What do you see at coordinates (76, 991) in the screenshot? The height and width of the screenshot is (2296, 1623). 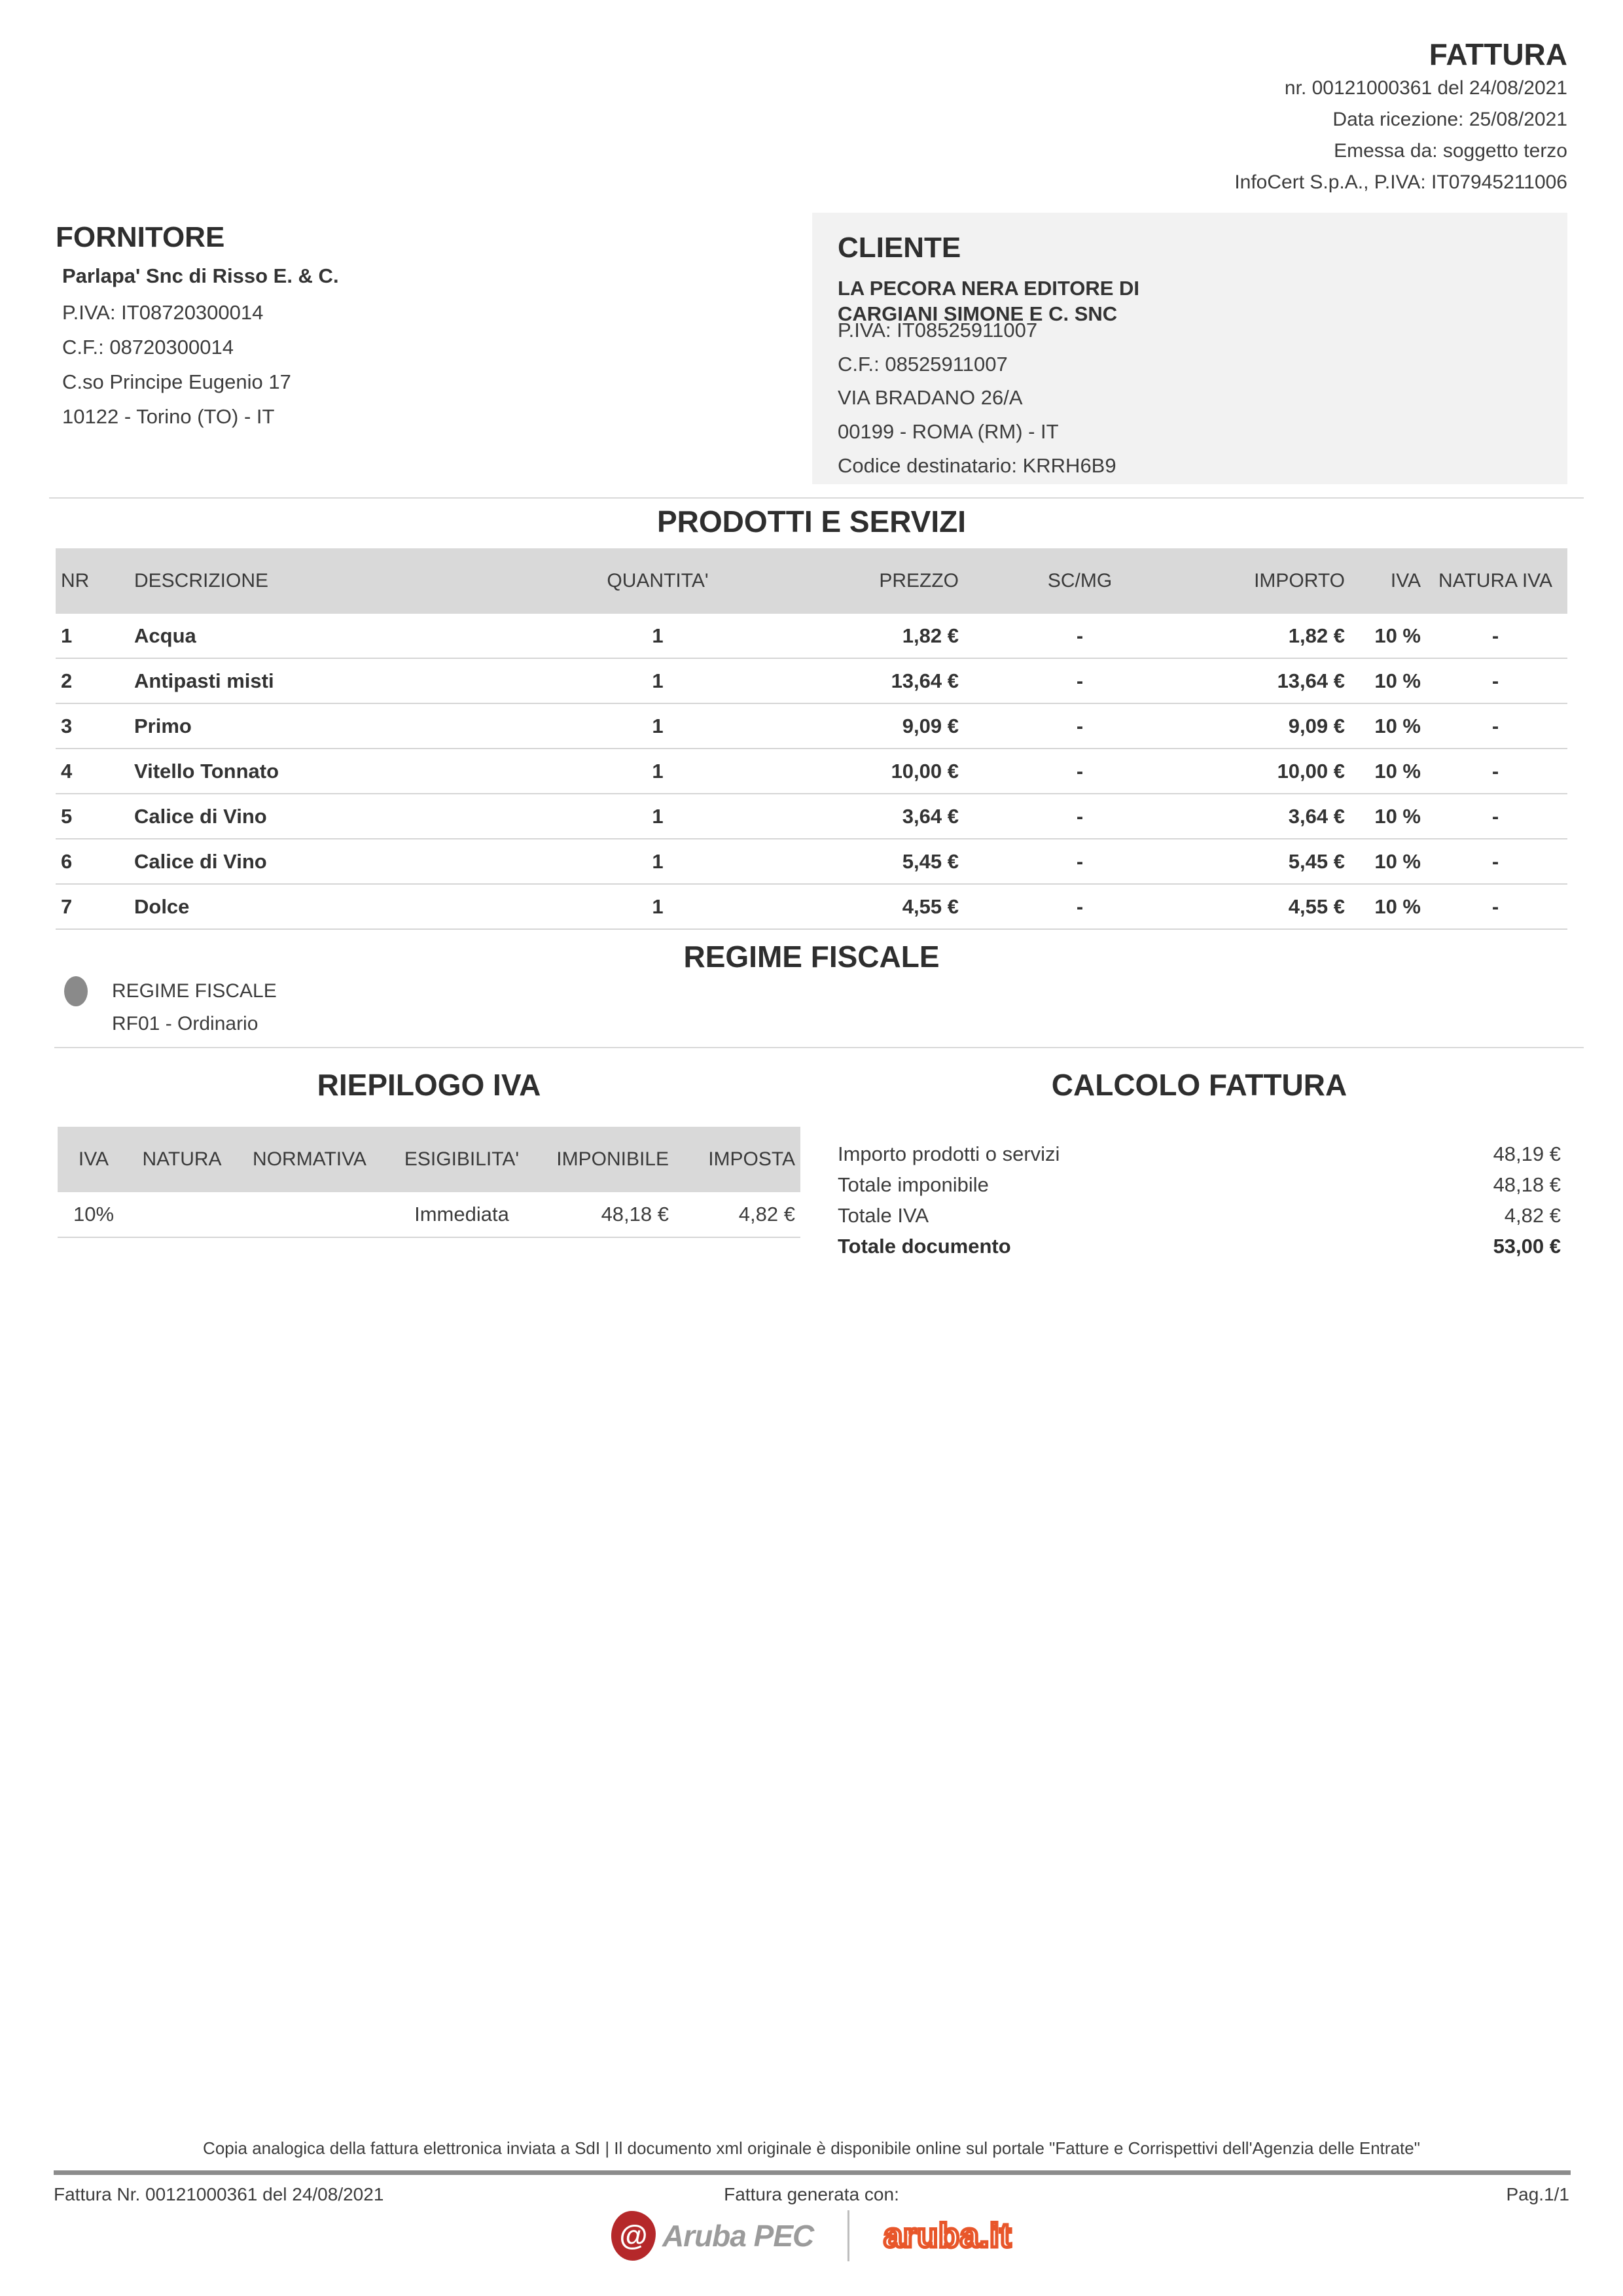 I see `bullet-icon` at bounding box center [76, 991].